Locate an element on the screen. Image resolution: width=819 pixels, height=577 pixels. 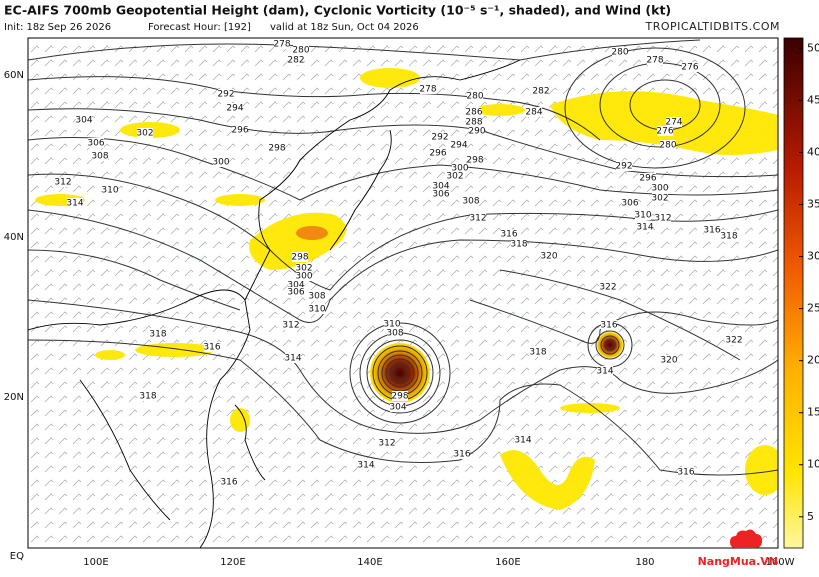
longitude-label: 160W is located at coordinates (780, 562).